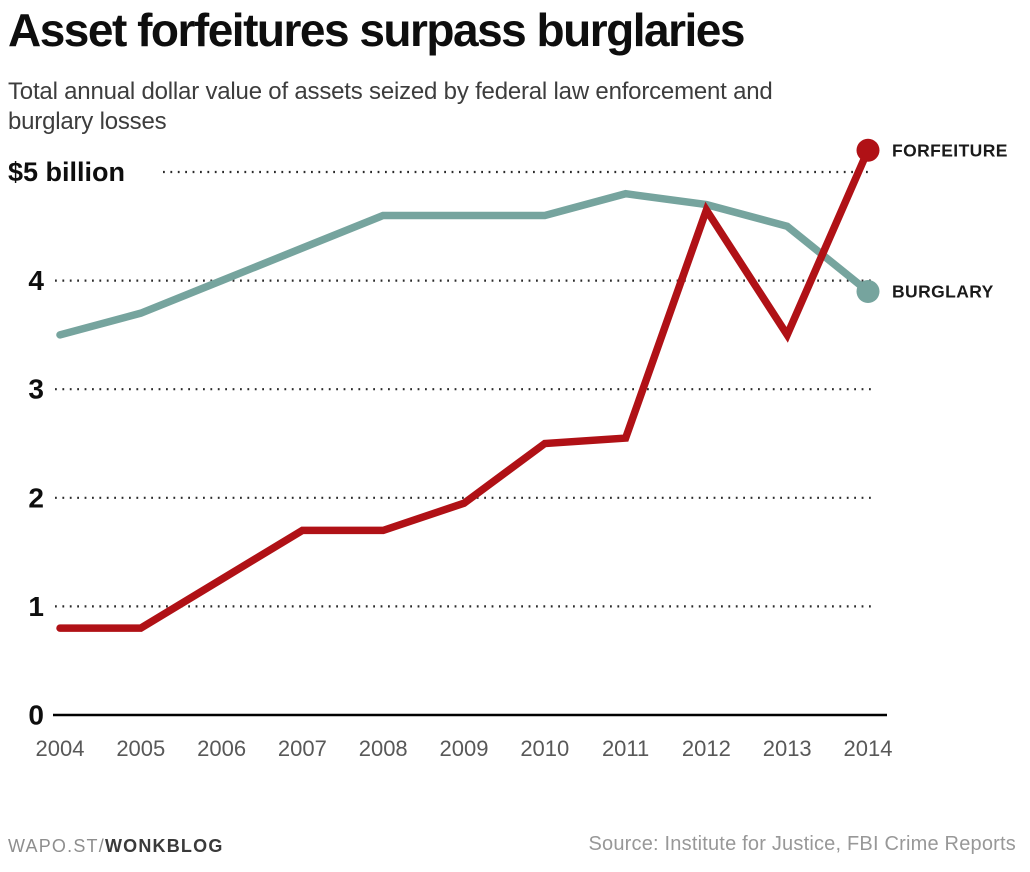 This screenshot has width=1030, height=872. What do you see at coordinates (60, 748) in the screenshot?
I see `x-tick-label: 2004` at bounding box center [60, 748].